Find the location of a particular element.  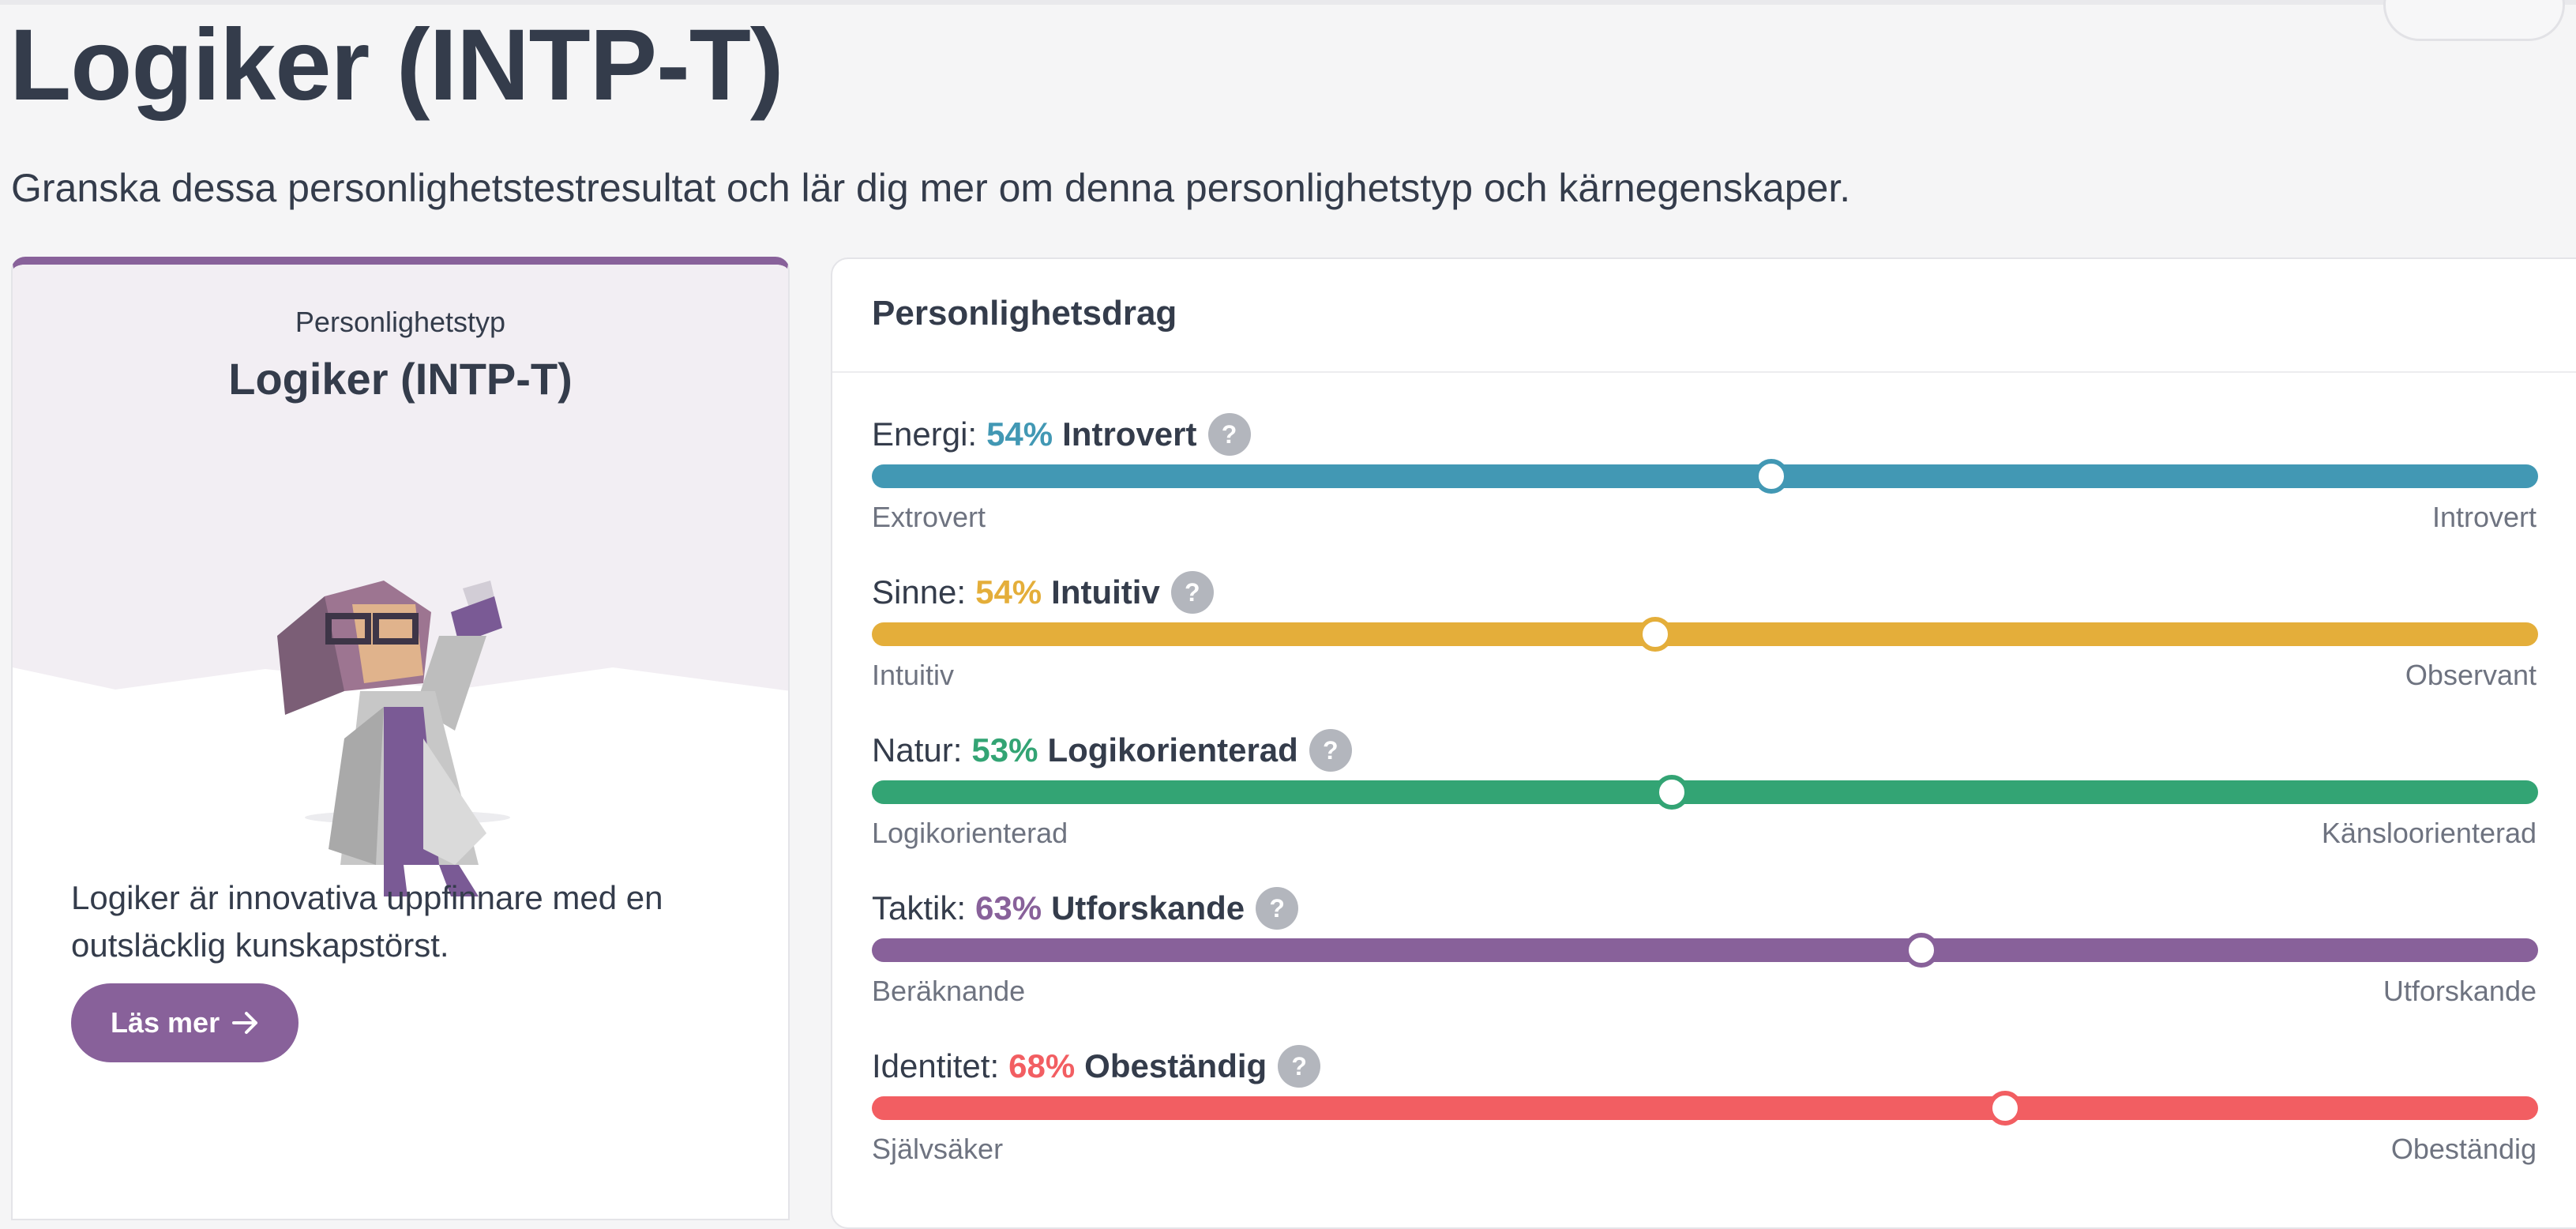

read-more-button: Läs mer is located at coordinates (185, 1022).